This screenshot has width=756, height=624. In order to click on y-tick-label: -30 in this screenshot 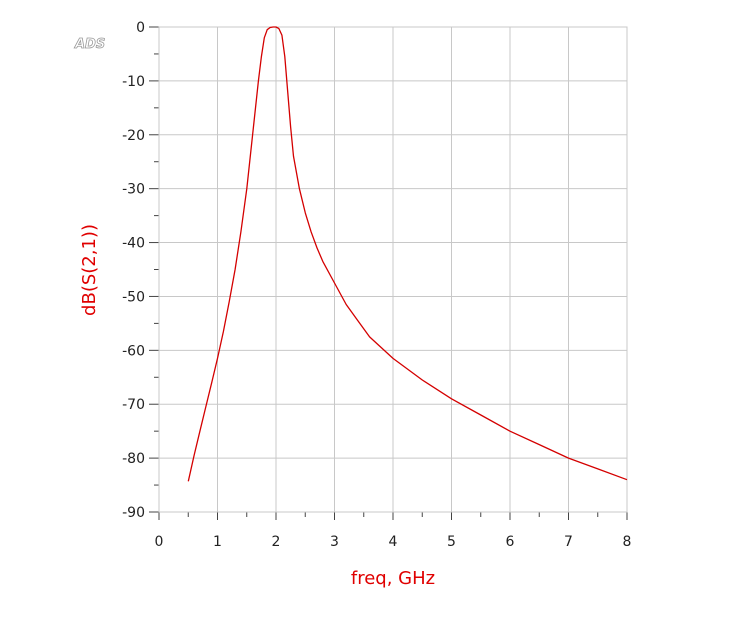, I will do `click(133, 190)`.